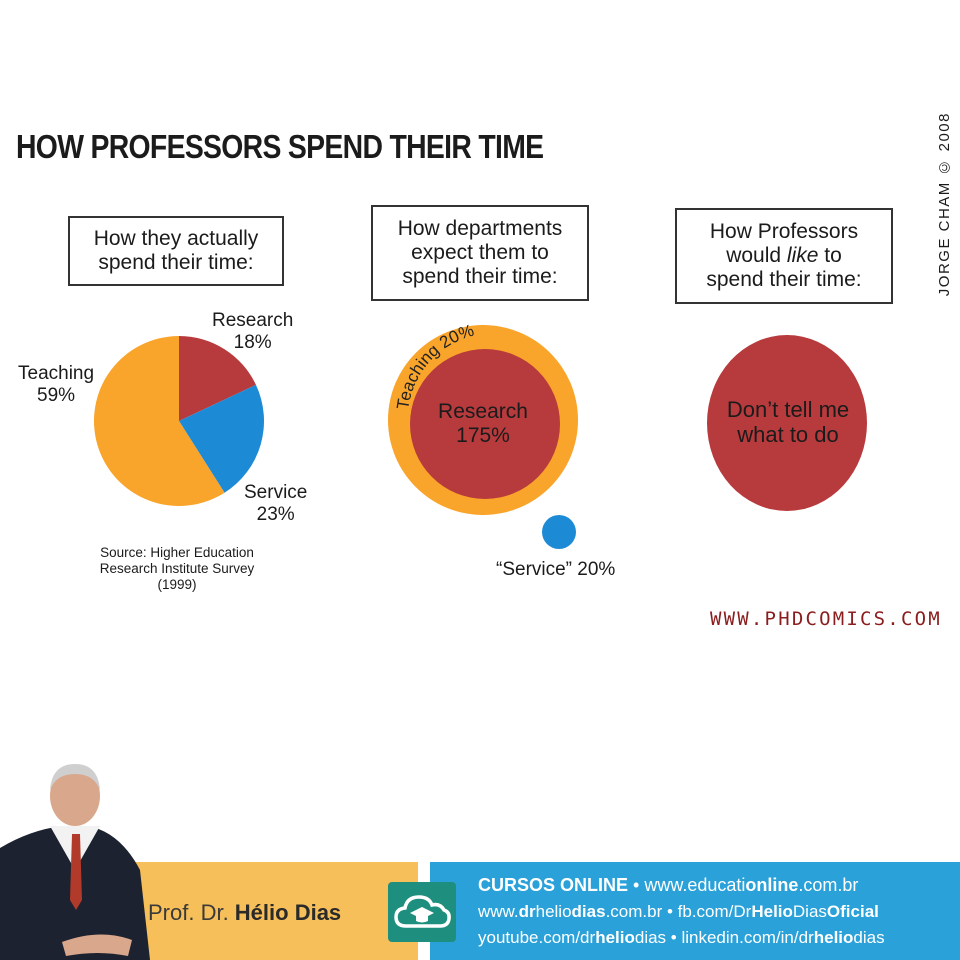 This screenshot has width=960, height=960. I want to click on pie-slice-teaching, so click(159, 421).